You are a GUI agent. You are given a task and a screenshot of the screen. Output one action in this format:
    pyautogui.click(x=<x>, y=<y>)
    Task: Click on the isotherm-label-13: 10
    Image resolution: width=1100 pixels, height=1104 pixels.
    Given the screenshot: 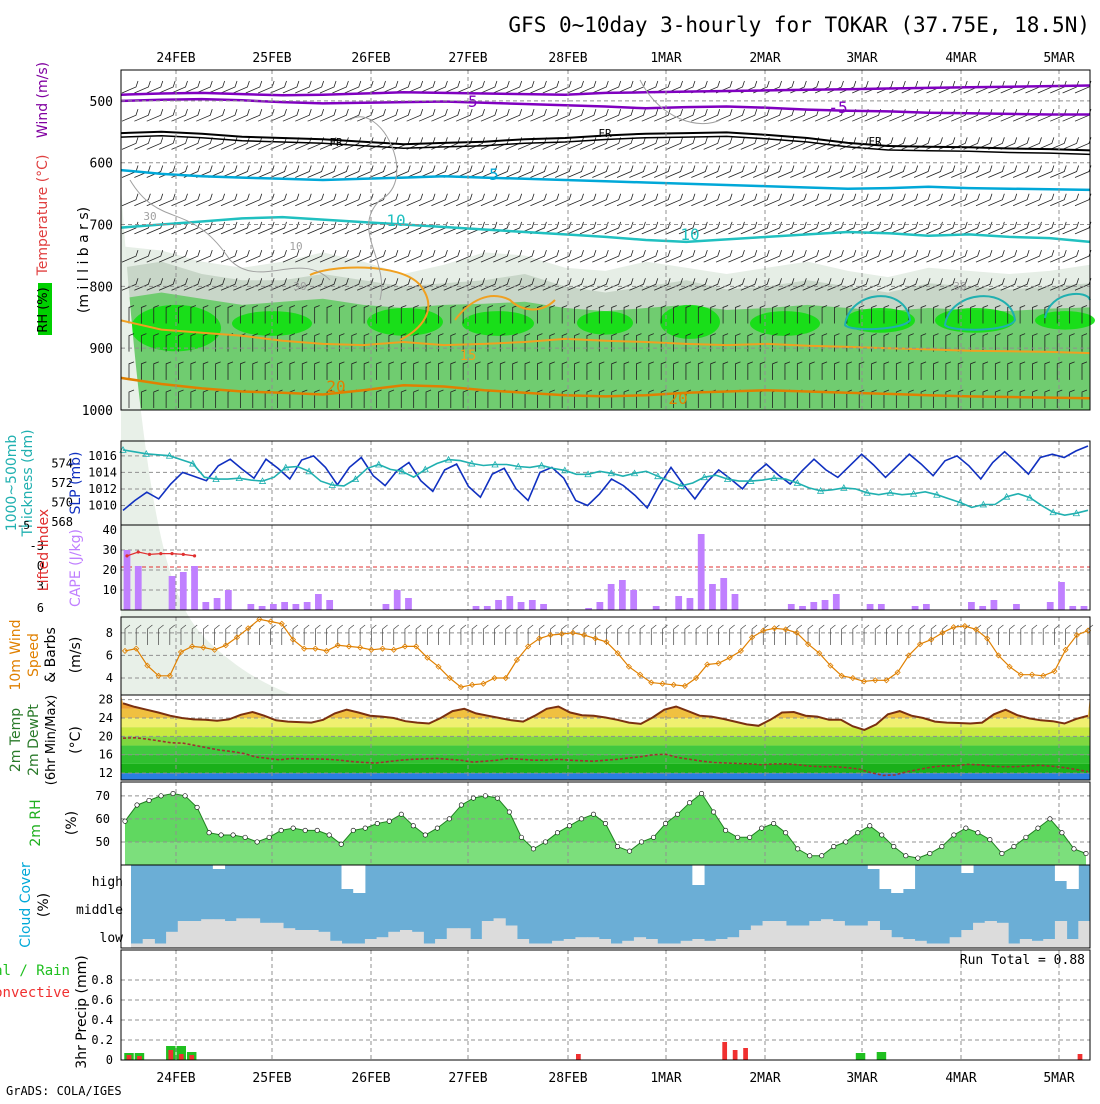 What is the action you would take?
    pyautogui.click(x=295, y=246)
    